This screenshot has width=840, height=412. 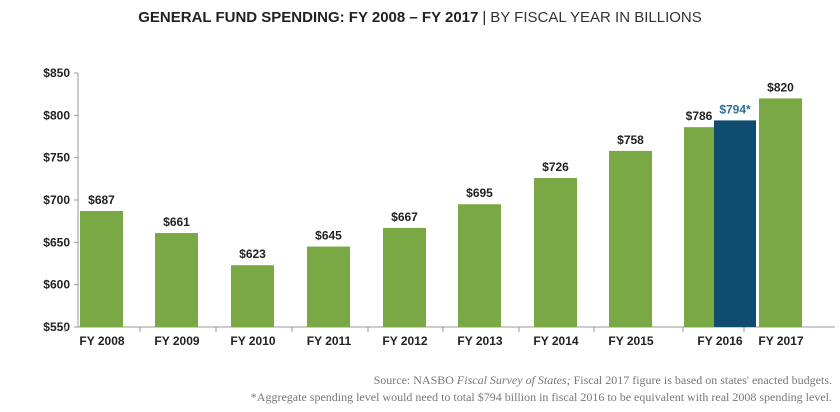 I want to click on bar-highlight, so click(x=735, y=223).